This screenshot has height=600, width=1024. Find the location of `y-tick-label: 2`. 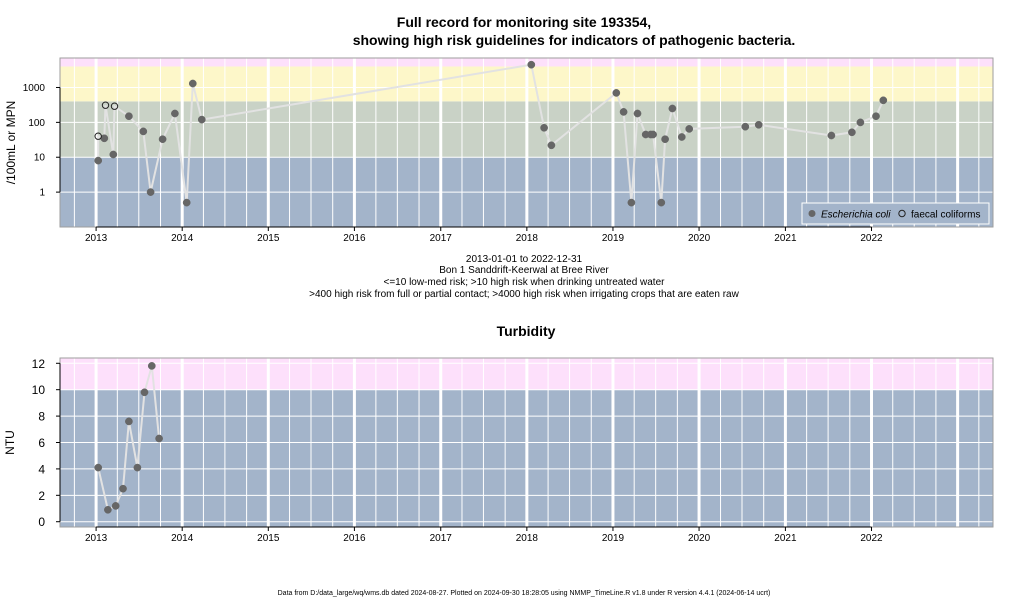

y-tick-label: 2 is located at coordinates (41, 496).